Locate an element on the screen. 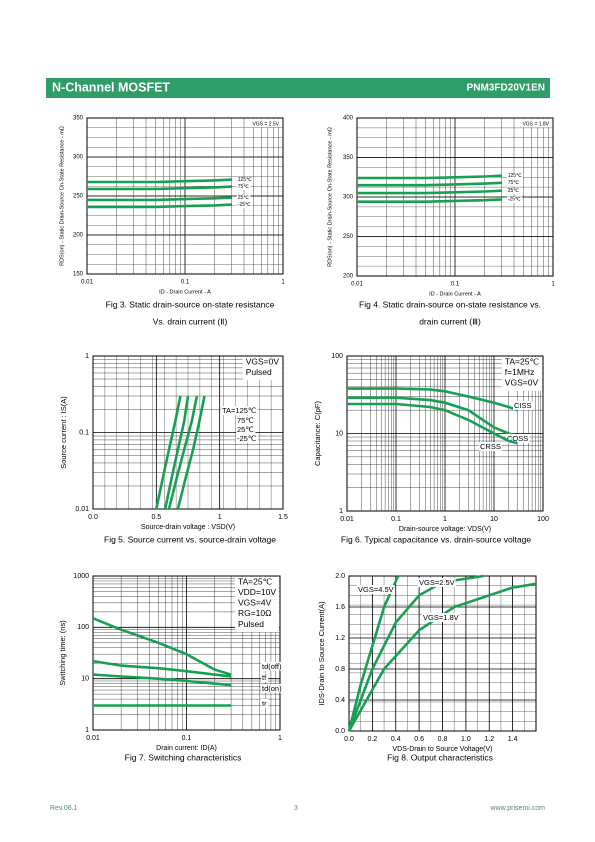  x-axis-label: VDS-Drain to Source Voltage(V) is located at coordinates (443, 749).